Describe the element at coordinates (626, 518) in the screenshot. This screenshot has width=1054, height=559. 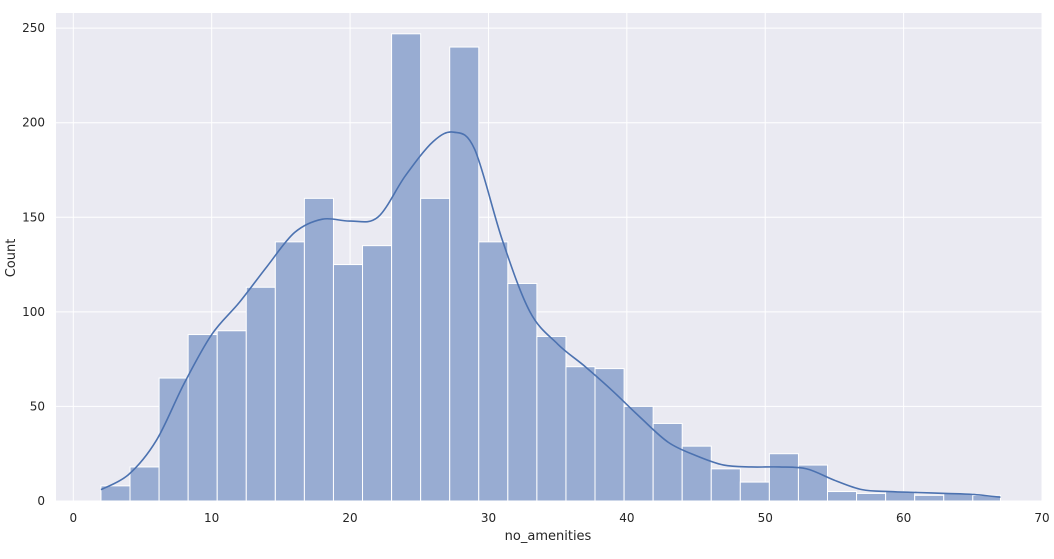
I see `x-tick-label: 40` at that location.